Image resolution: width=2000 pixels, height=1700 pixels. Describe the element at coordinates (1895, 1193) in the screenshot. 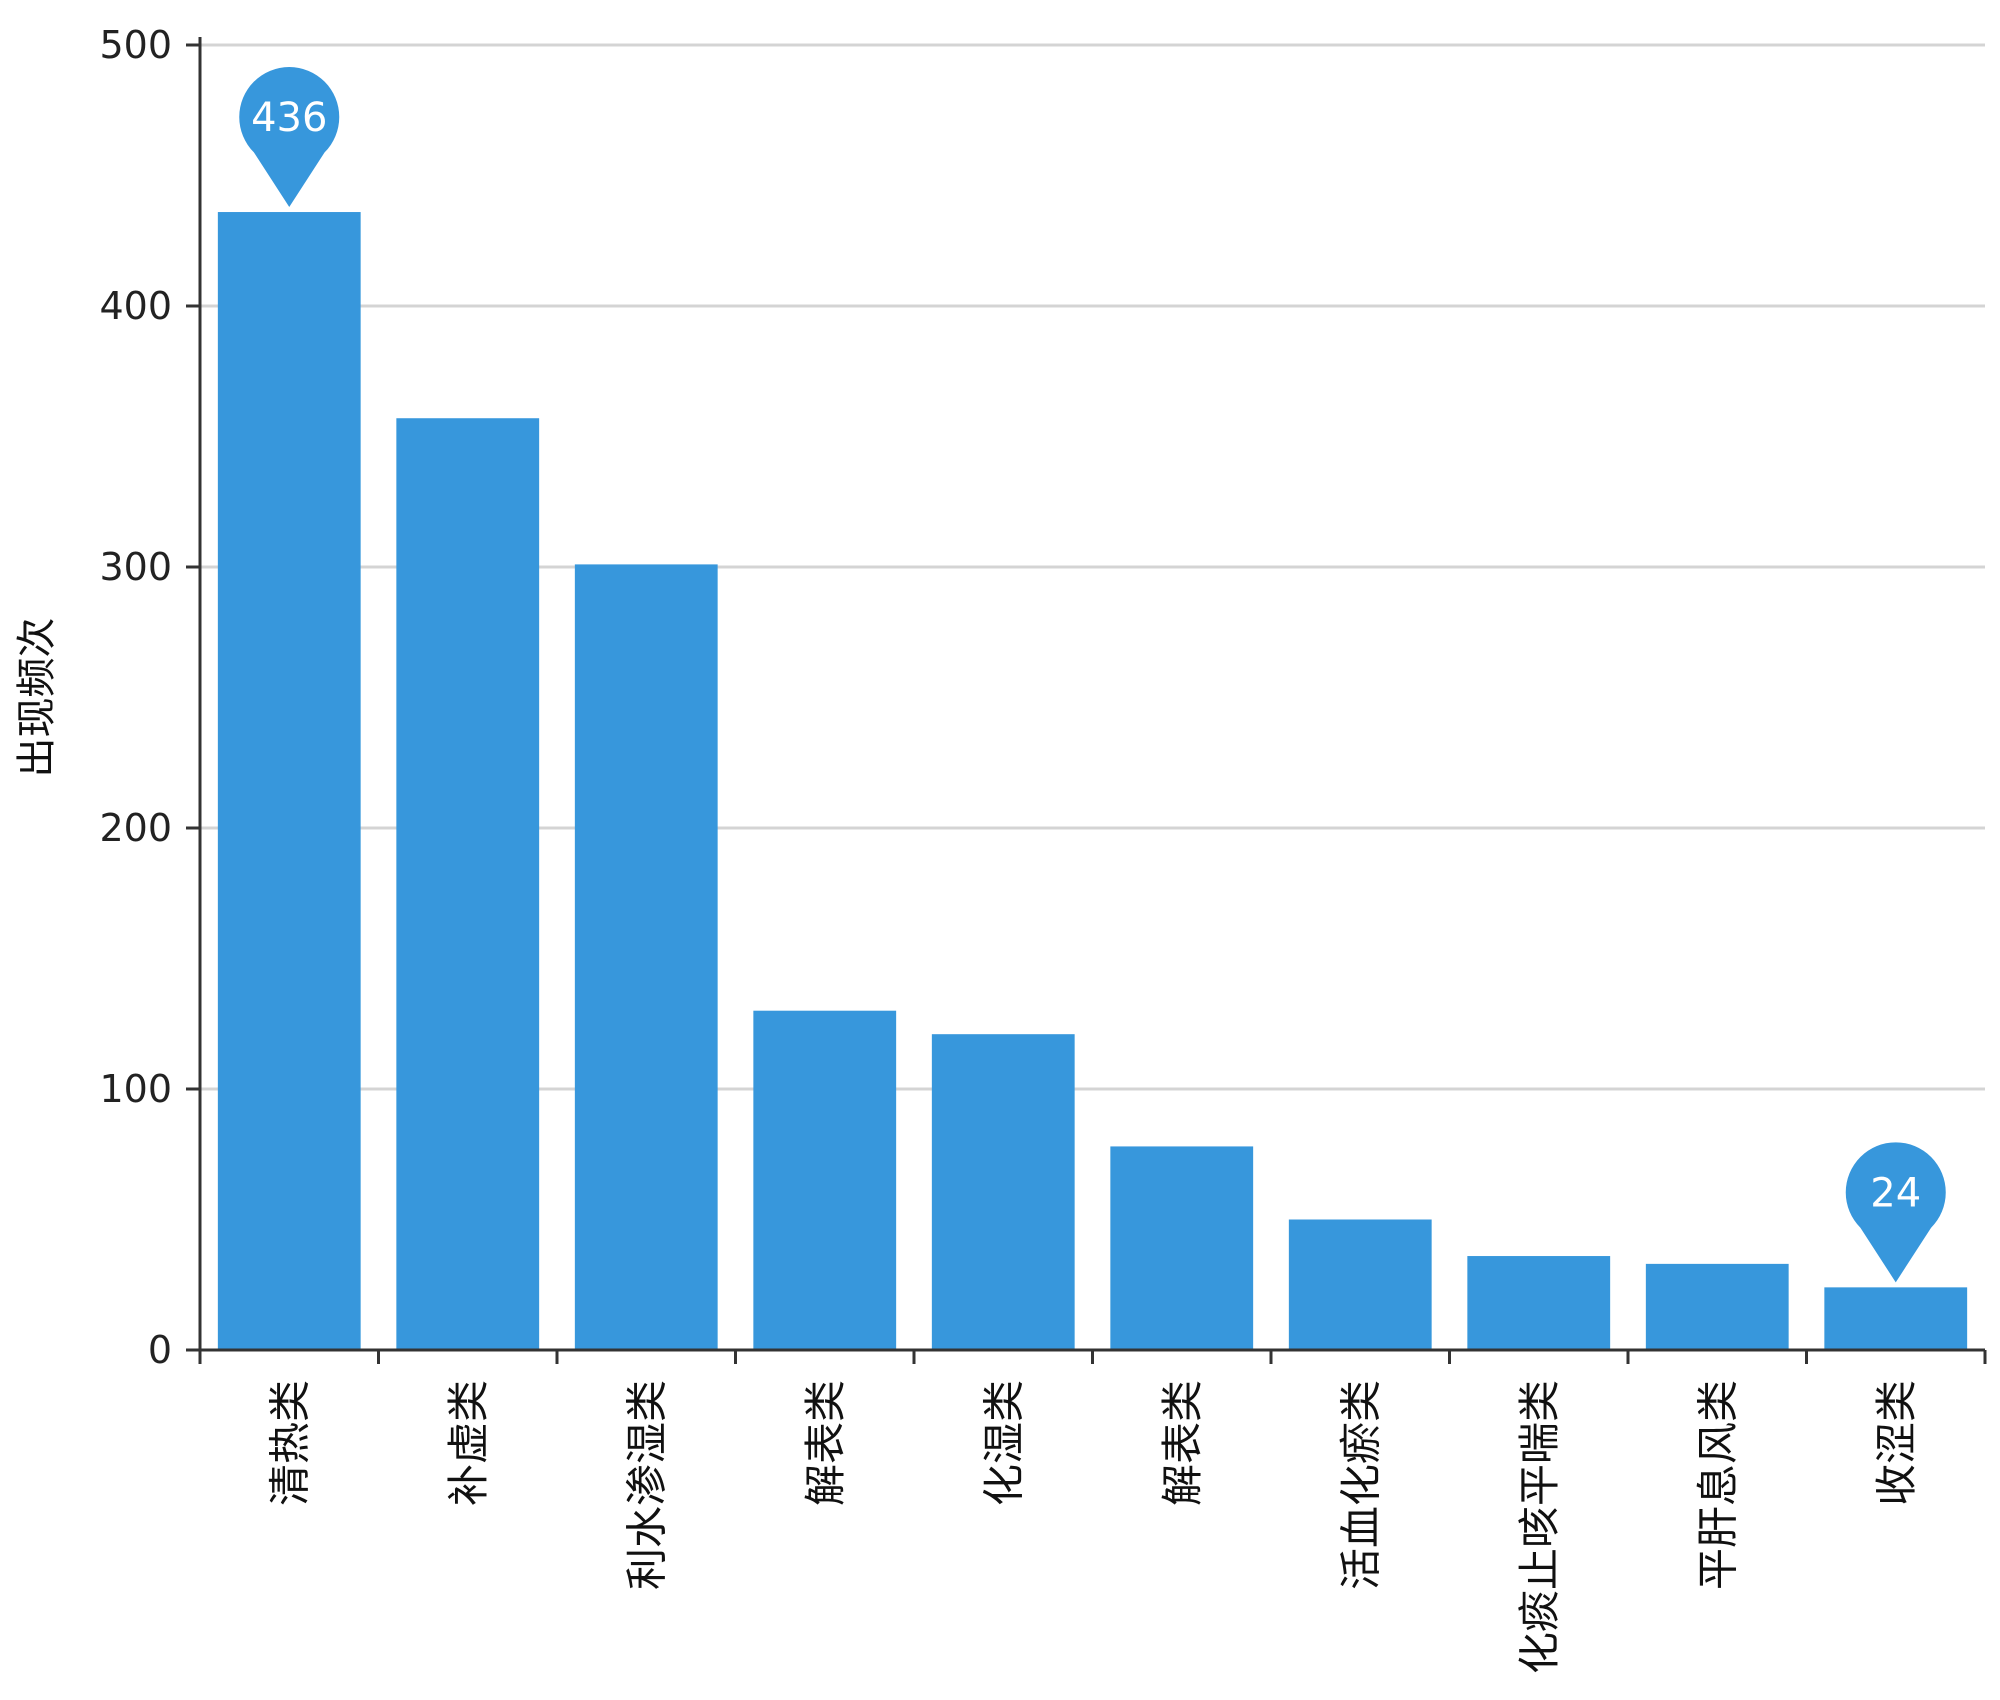

I see `value-marker-label: 24` at that location.